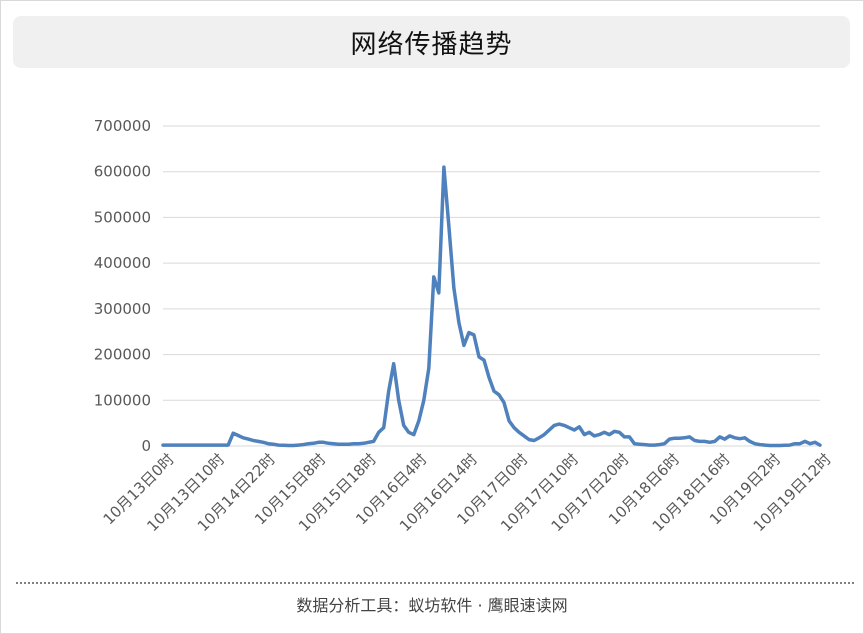 The height and width of the screenshot is (634, 864). Describe the element at coordinates (122, 217) in the screenshot. I see `y-tick-label: 500000` at that location.